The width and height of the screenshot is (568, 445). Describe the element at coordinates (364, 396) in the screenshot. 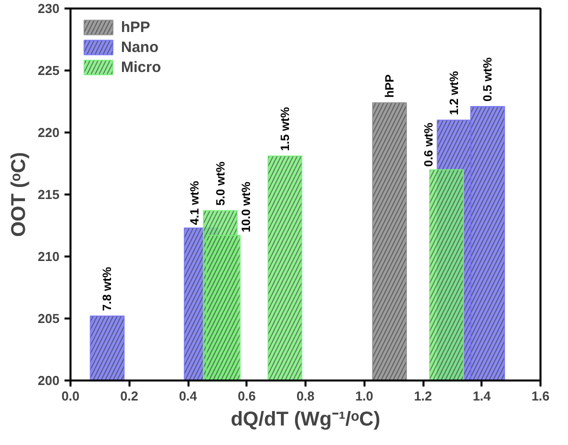

I see `x-tick-label: 1.0` at that location.